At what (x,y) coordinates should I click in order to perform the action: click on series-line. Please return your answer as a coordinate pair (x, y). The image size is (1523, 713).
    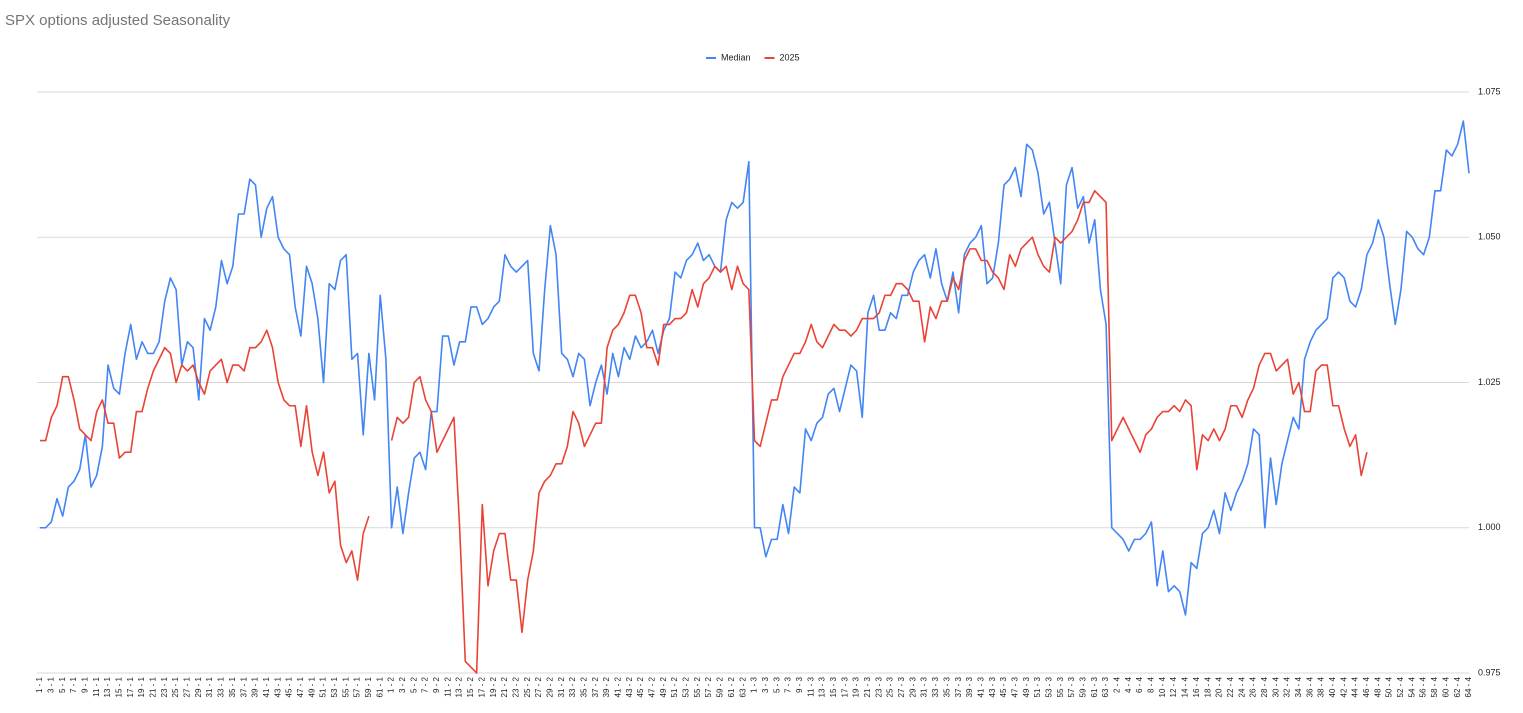
    Looking at the image, I should click on (205, 455).